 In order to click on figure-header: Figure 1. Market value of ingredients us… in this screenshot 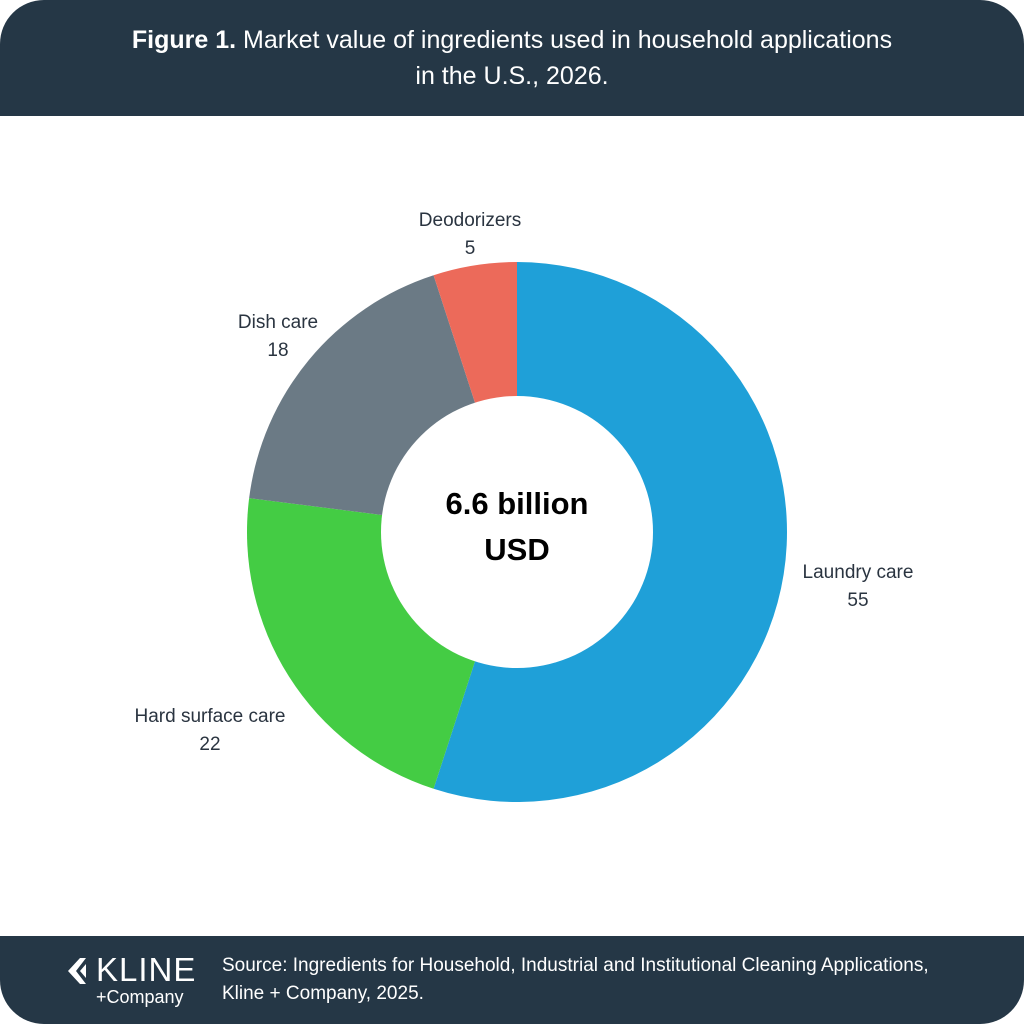, I will do `click(512, 58)`.